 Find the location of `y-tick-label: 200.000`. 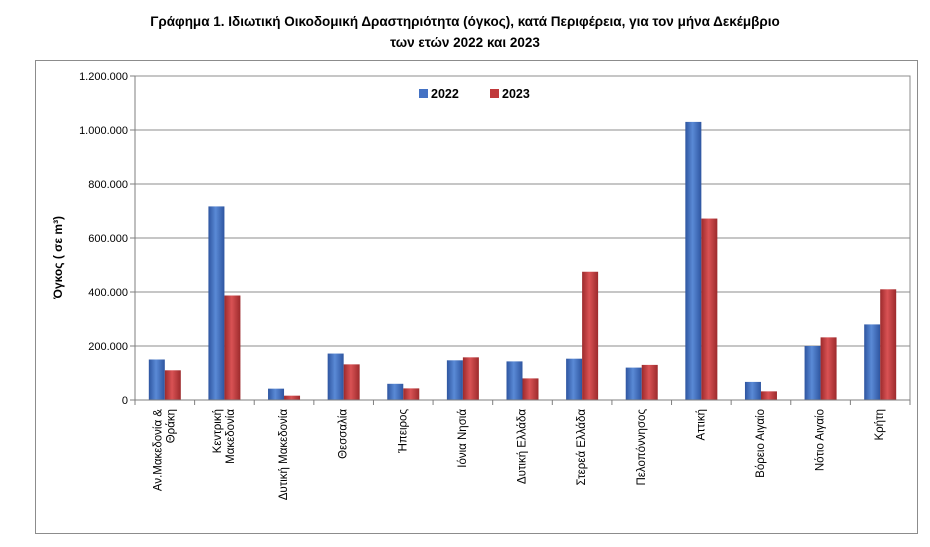

y-tick-label: 200.000 is located at coordinates (108, 347).